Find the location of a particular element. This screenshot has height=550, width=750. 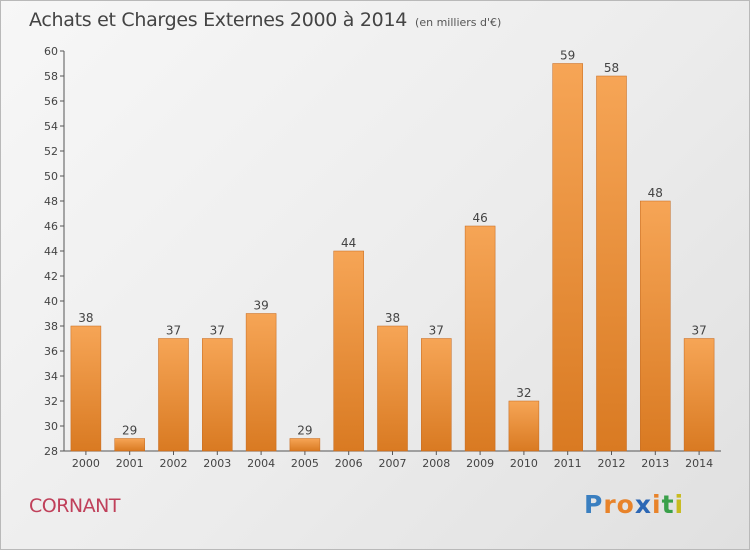

y-tick-label: 60 is located at coordinates (51, 51).